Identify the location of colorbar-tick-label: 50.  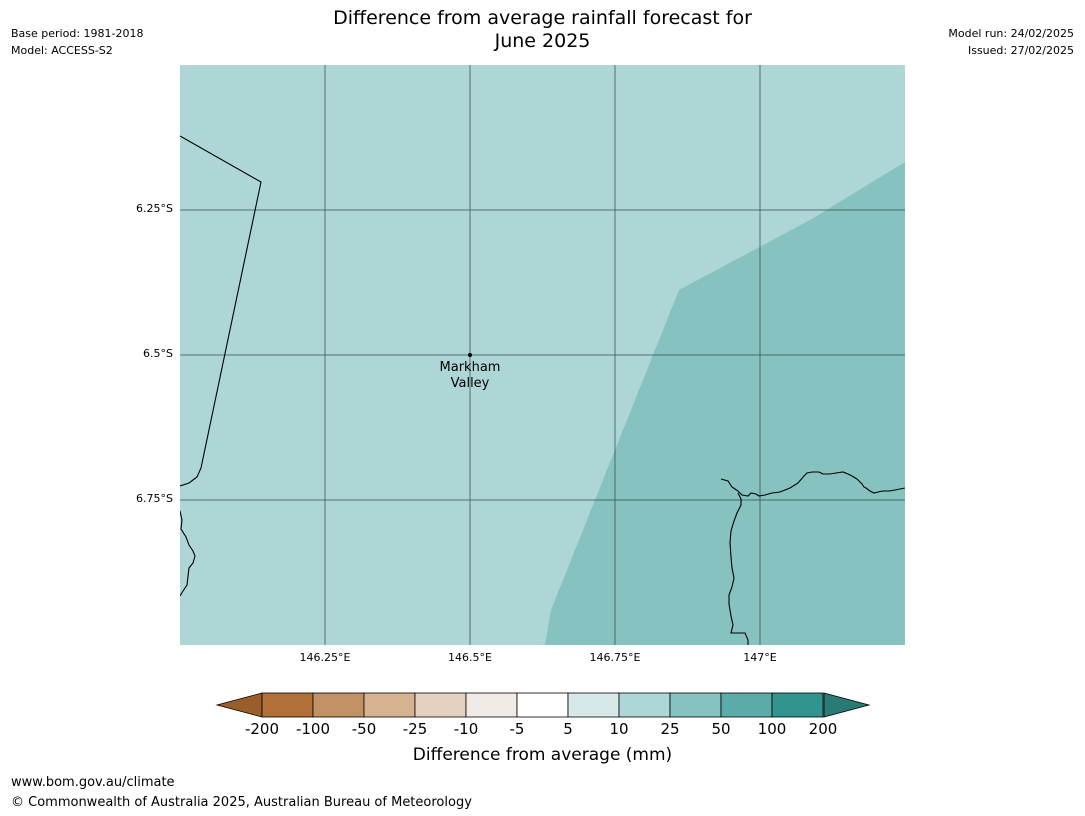
(721, 729).